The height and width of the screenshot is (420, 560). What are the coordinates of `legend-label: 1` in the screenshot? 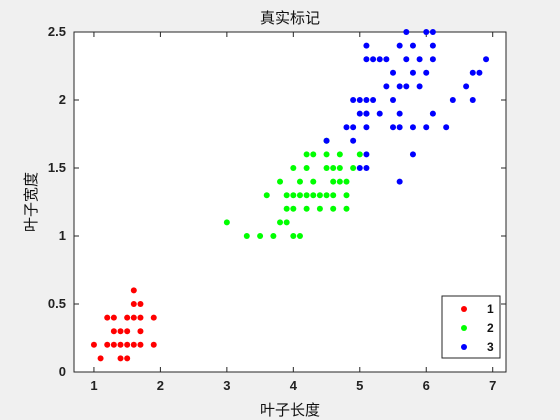 It's located at (490, 309).